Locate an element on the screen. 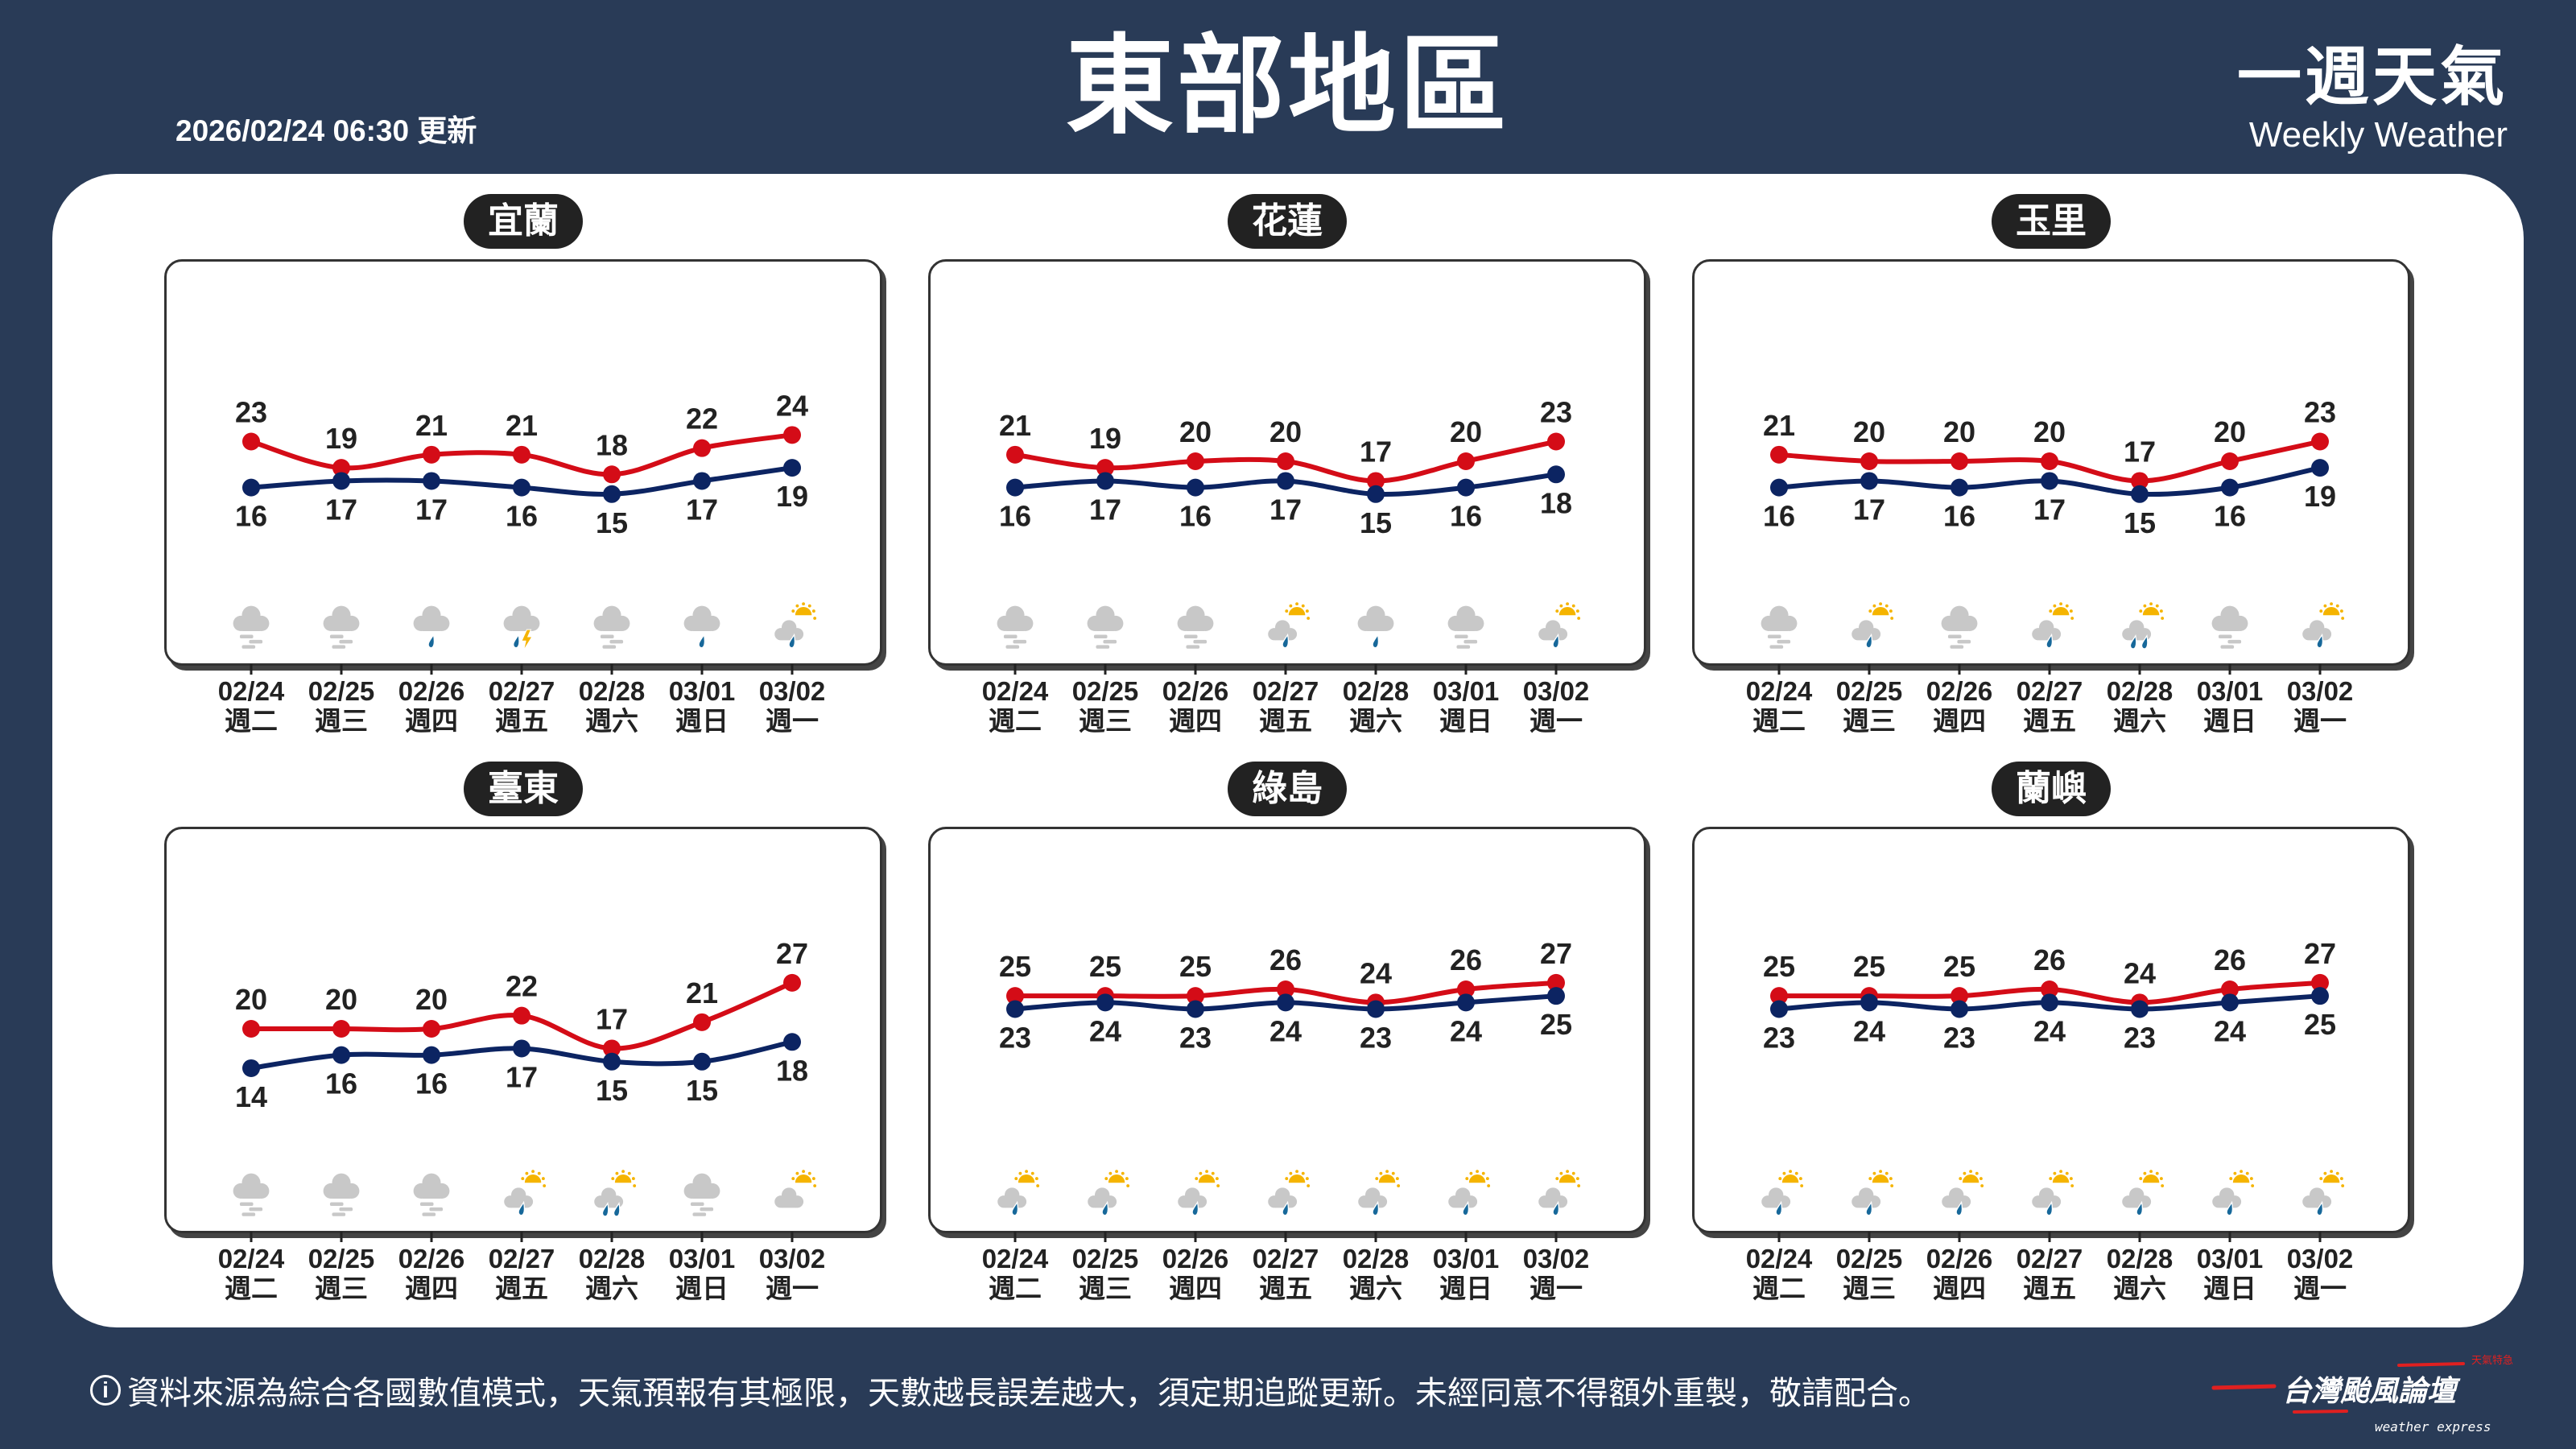  date: 03/02 is located at coordinates (1556, 1259).